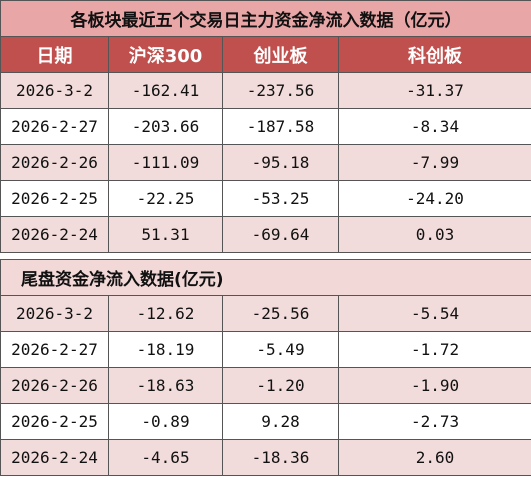 This screenshot has height=478, width=531. I want to click on data-row: 2026-2-24 -4.65 -18.36 2.60, so click(265, 457).